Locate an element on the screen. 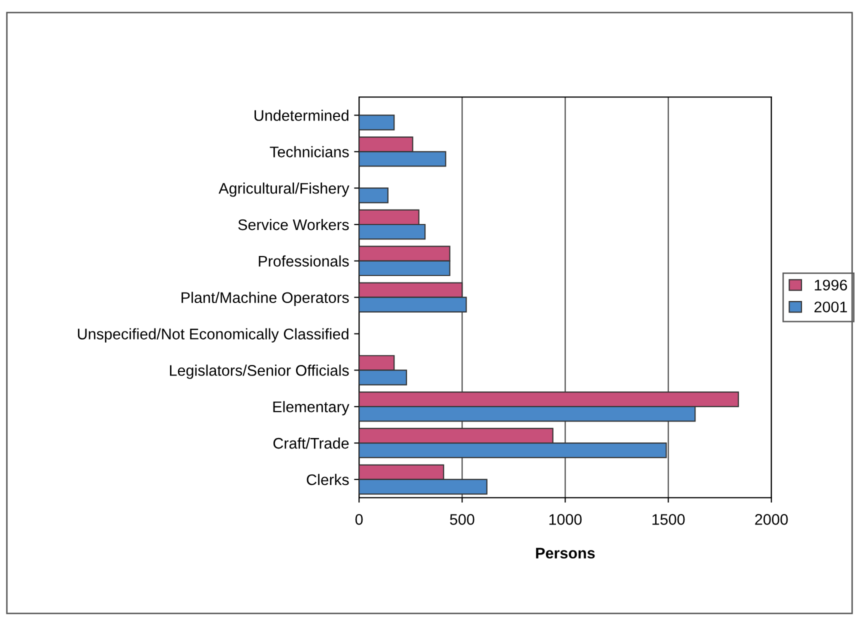  x-tick-label: 1500 is located at coordinates (668, 519).